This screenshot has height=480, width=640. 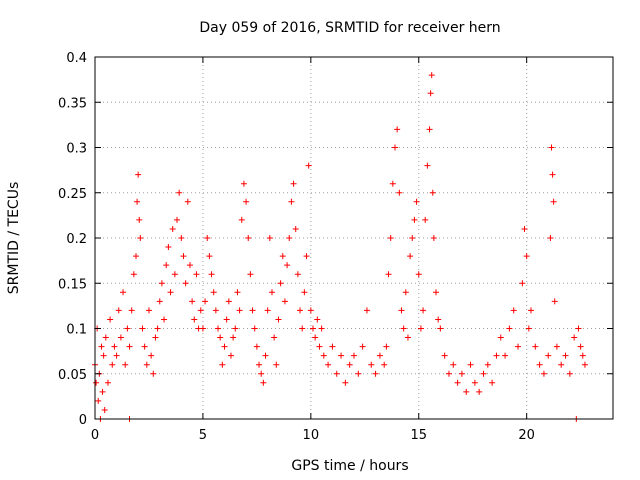 I want to click on y-tick-label: 0.25, so click(x=72, y=194).